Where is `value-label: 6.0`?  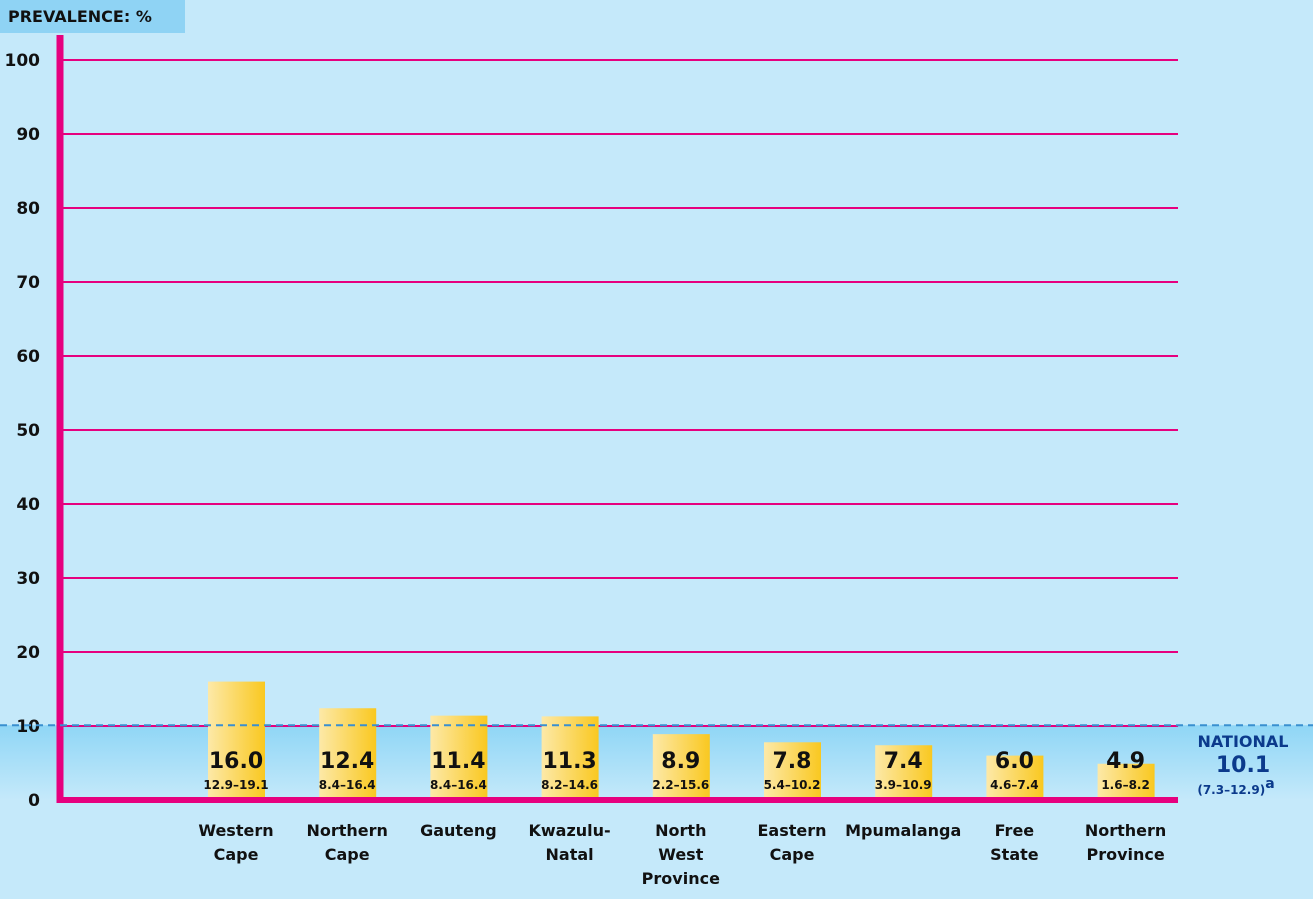
value-label: 6.0 is located at coordinates (1014, 761).